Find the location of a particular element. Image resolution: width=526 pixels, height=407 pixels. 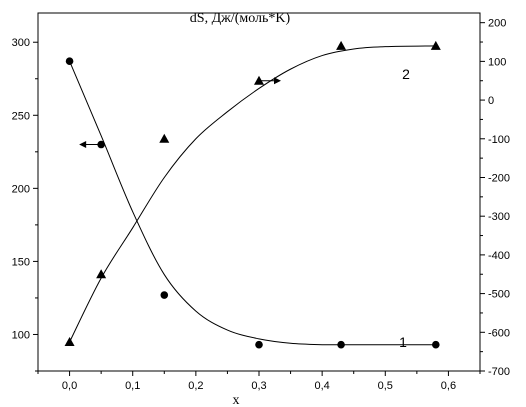

x-tick-label: 0,2 is located at coordinates (195, 386).